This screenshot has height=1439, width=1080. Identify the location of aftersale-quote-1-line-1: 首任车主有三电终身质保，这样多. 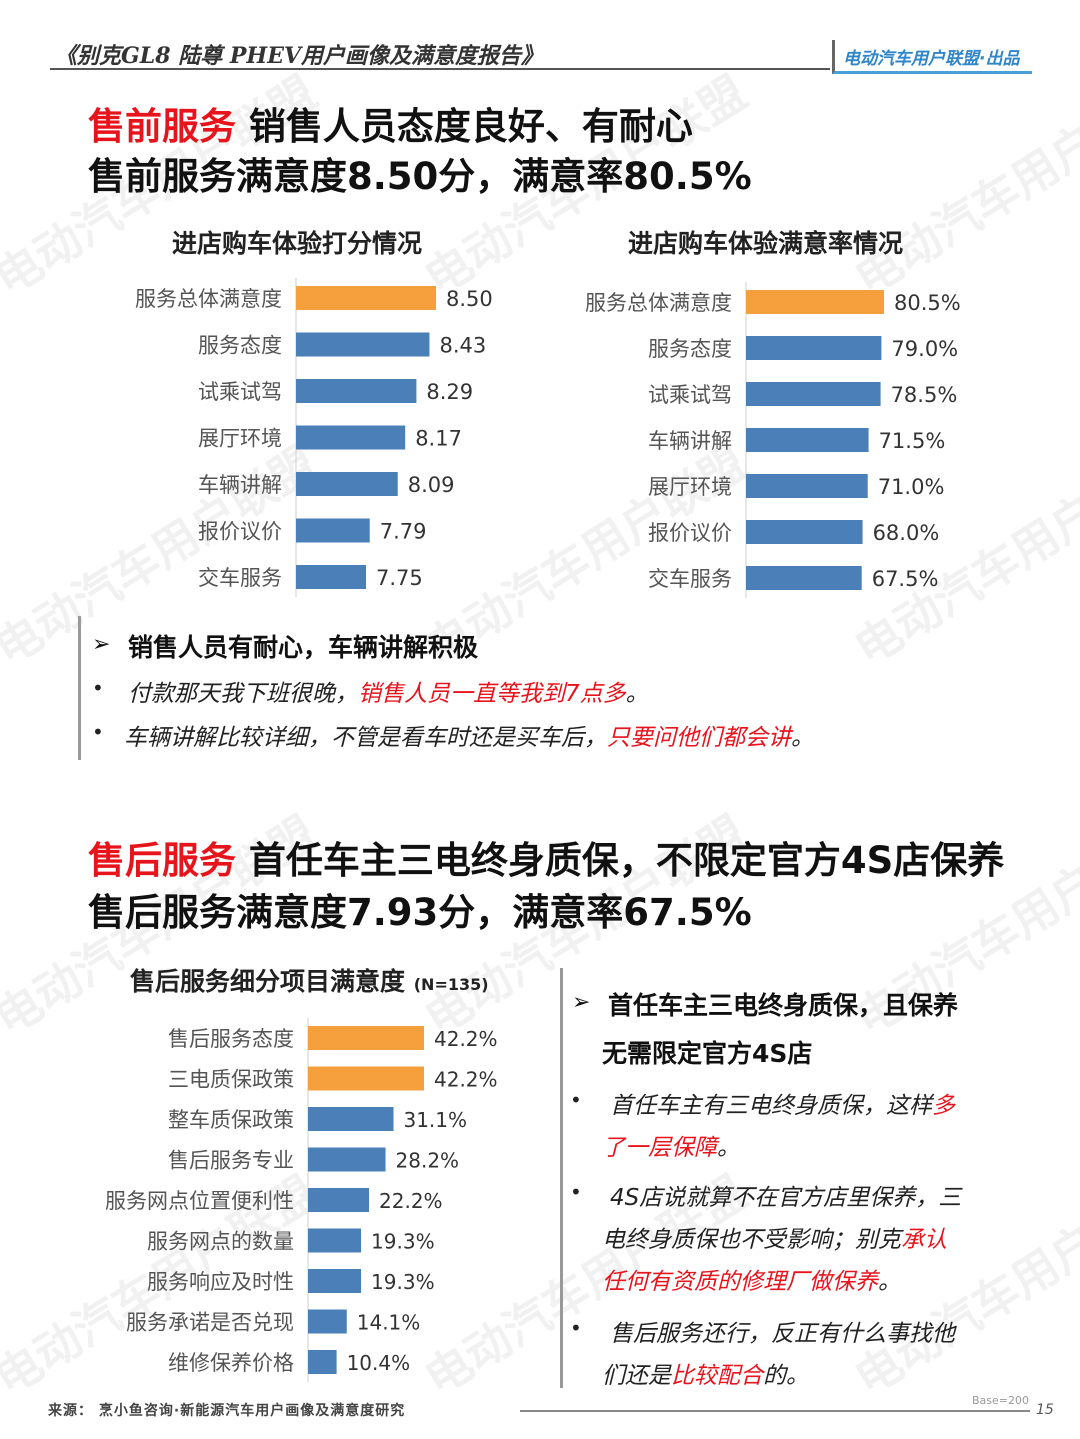
(782, 1106).